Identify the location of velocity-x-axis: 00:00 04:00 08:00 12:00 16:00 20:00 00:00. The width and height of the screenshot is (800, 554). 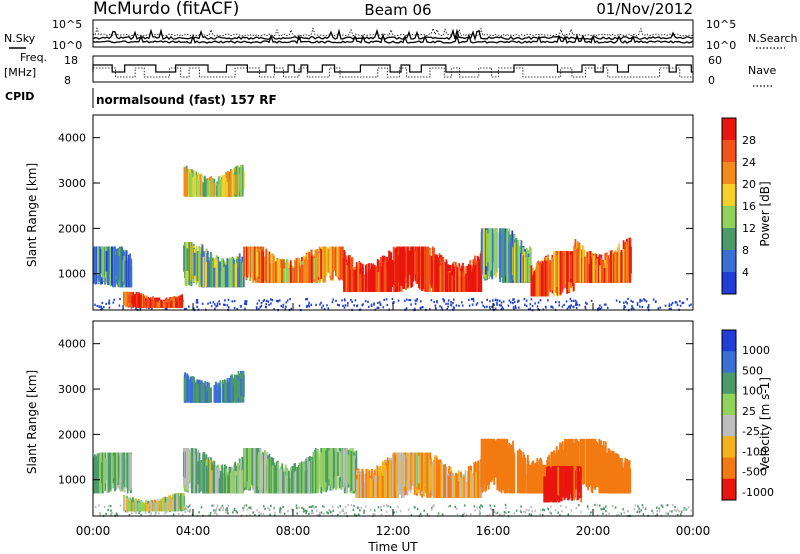
(393, 523).